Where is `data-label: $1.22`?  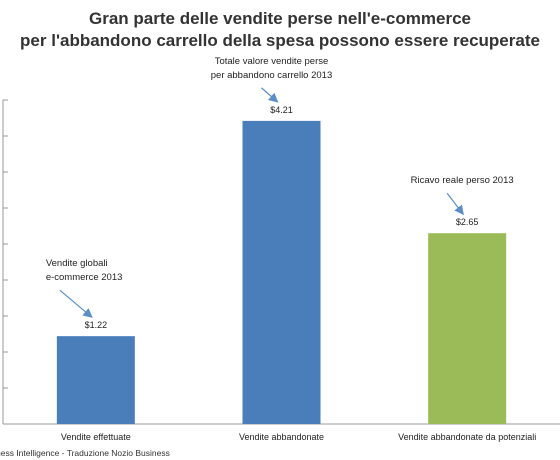 data-label: $1.22 is located at coordinates (96, 325).